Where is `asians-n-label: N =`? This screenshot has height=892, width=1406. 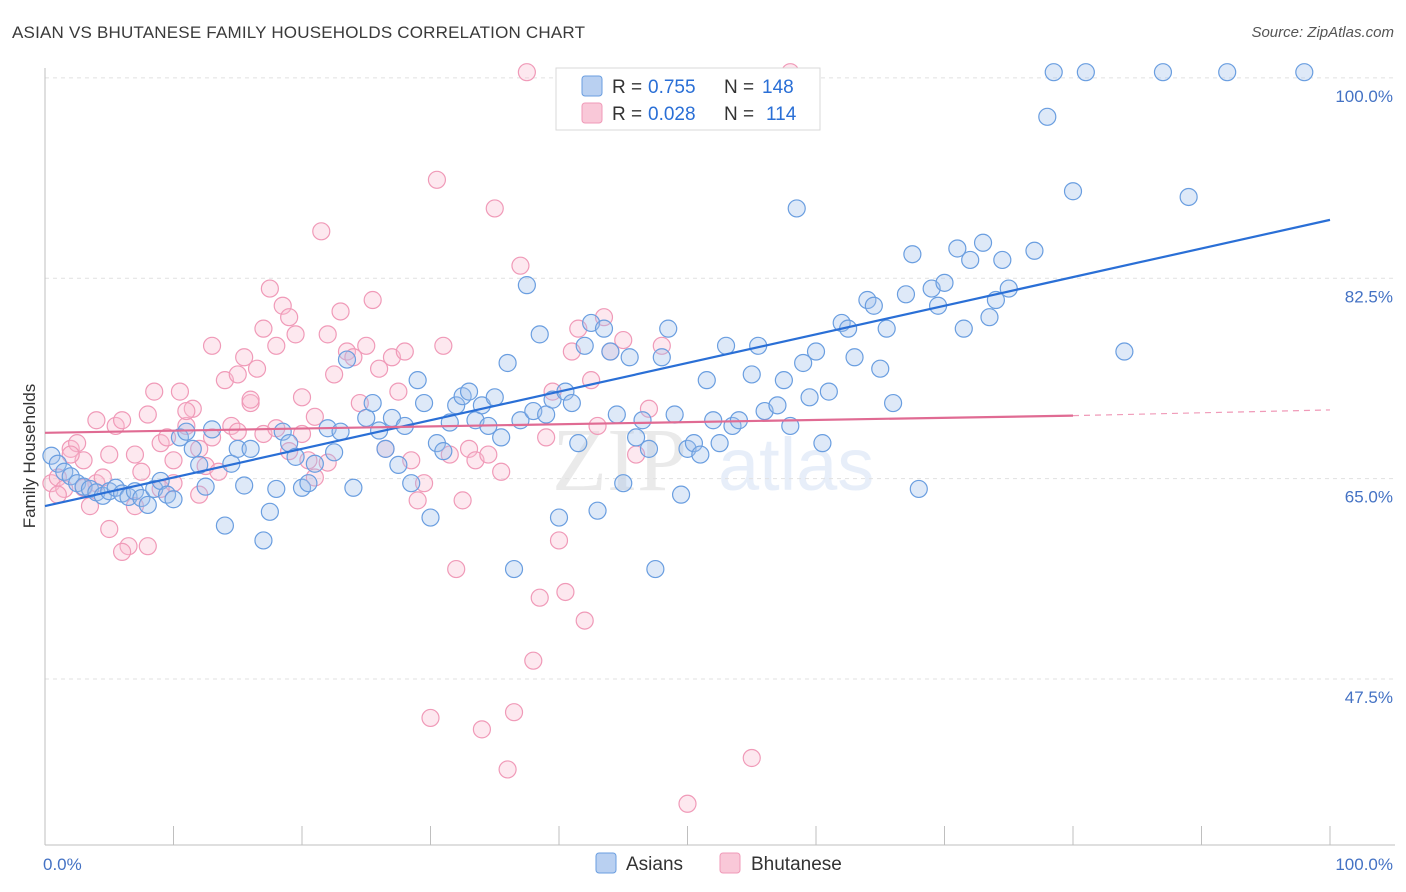
asians-n-label: N = is located at coordinates (739, 87).